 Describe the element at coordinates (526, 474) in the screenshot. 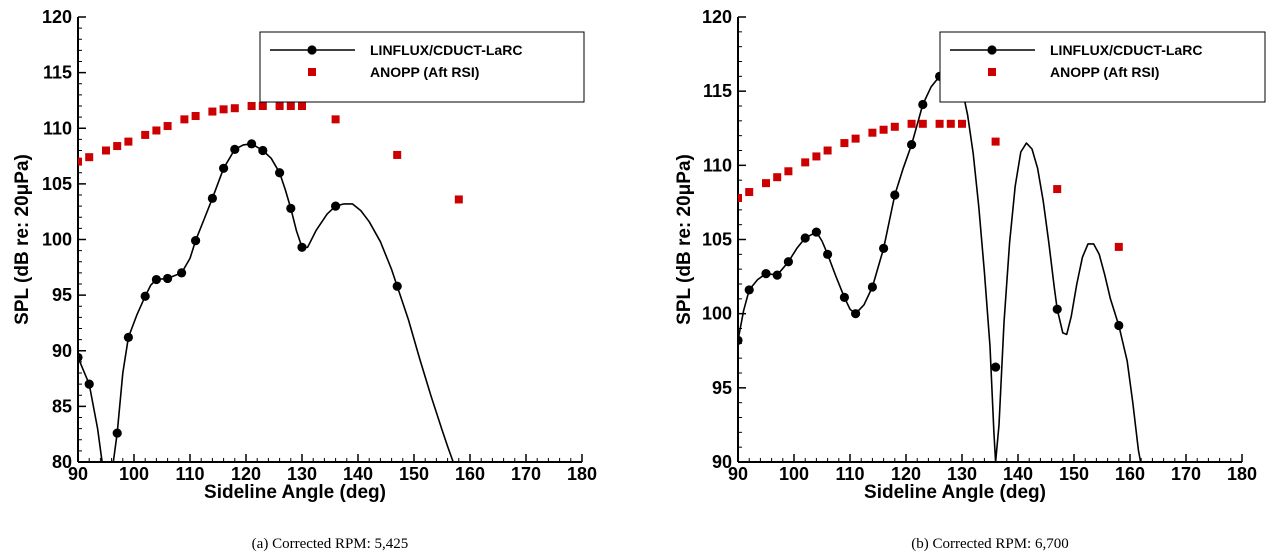

I see `x-tick-label: 170` at that location.